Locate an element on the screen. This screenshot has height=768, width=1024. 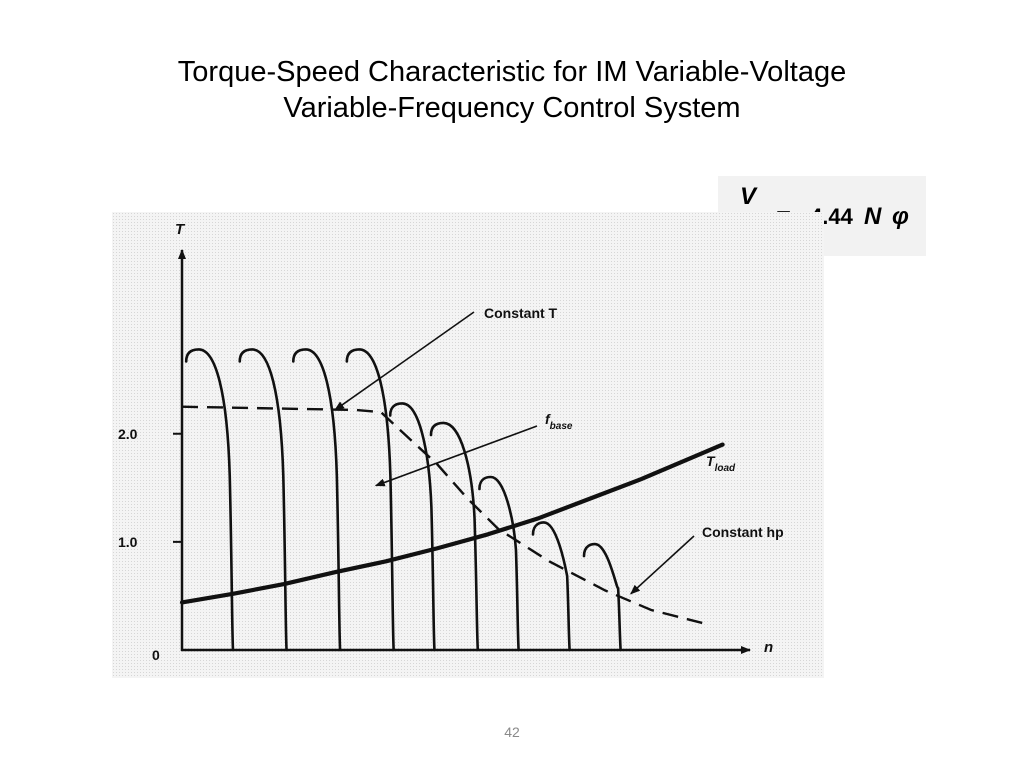
annotation-T-load: Tload is located at coordinates (721, 463).